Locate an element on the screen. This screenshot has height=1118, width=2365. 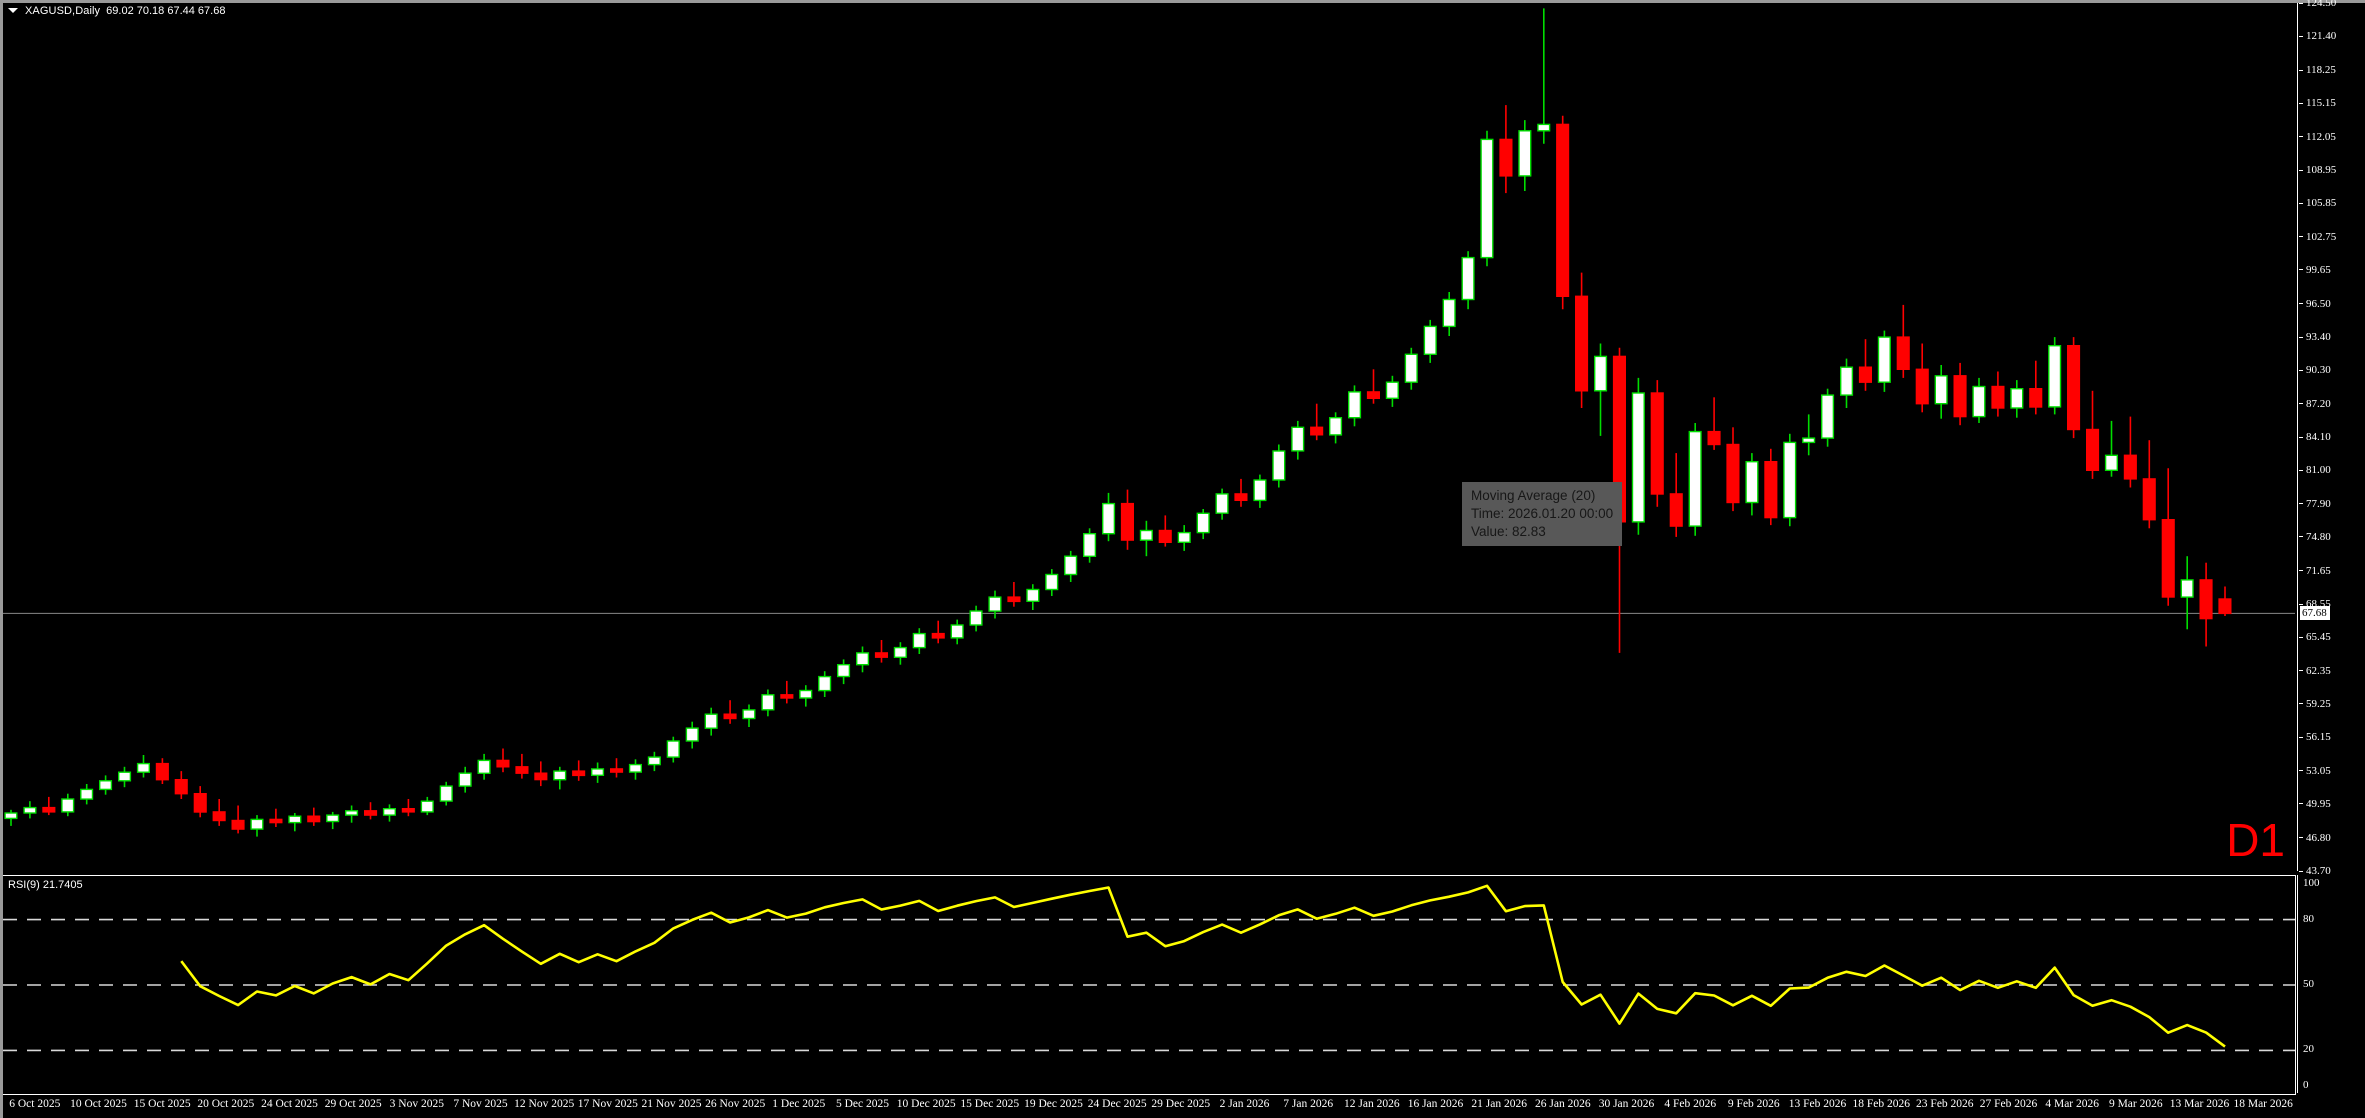
date-tick-label: 12 Jan 2026 is located at coordinates (1372, 1104).